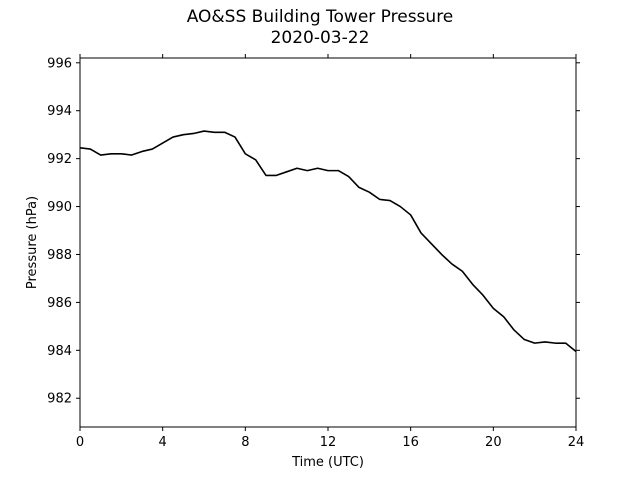 The image size is (640, 480). I want to click on y-tick-label: 984, so click(59, 351).